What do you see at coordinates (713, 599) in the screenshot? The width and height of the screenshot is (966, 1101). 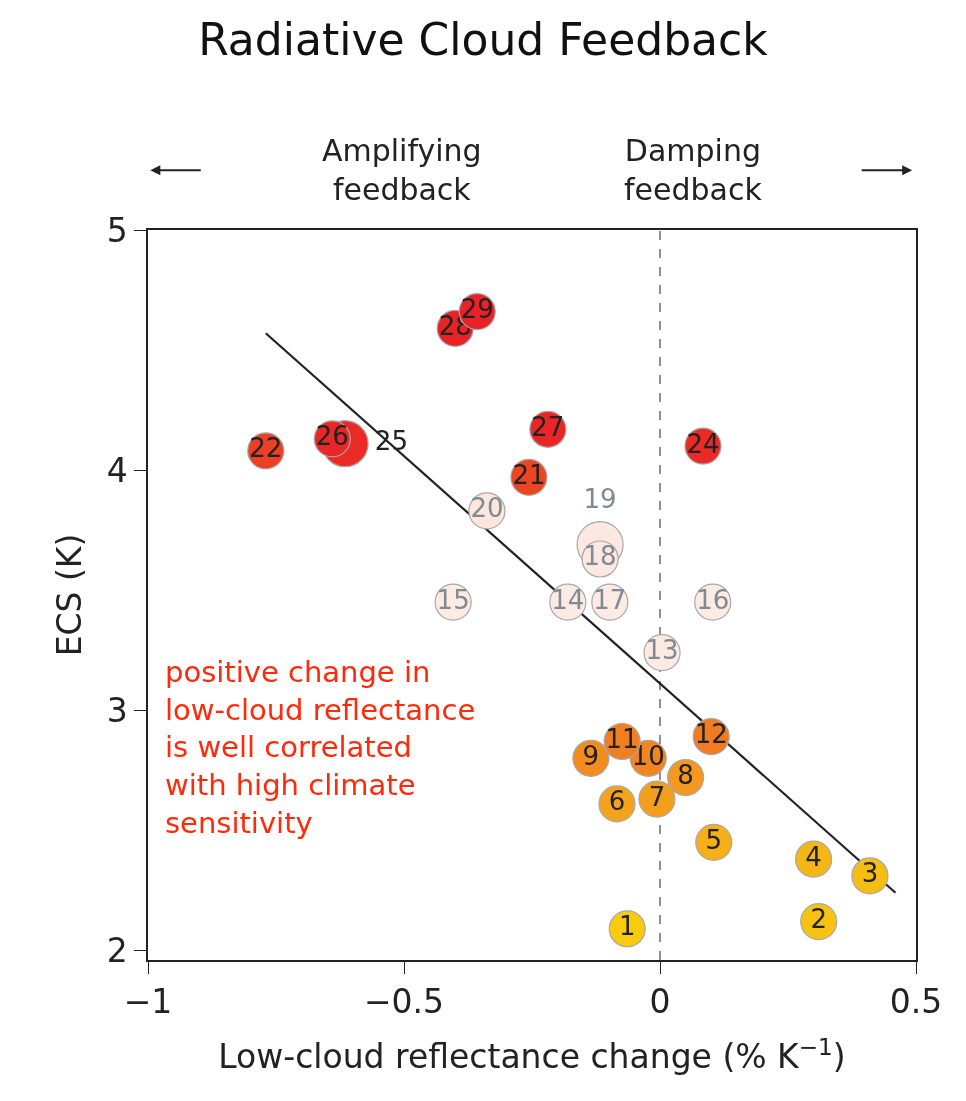 I see `series-label: 16` at bounding box center [713, 599].